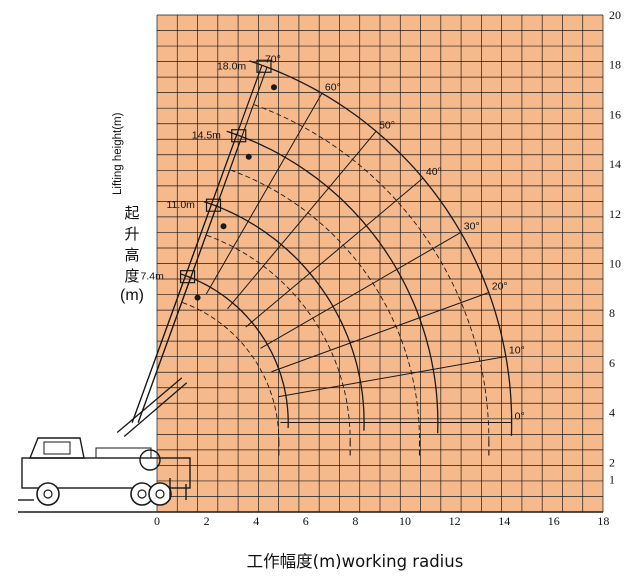  Describe the element at coordinates (615, 65) in the screenshot. I see `y-tick-label: 18` at that location.